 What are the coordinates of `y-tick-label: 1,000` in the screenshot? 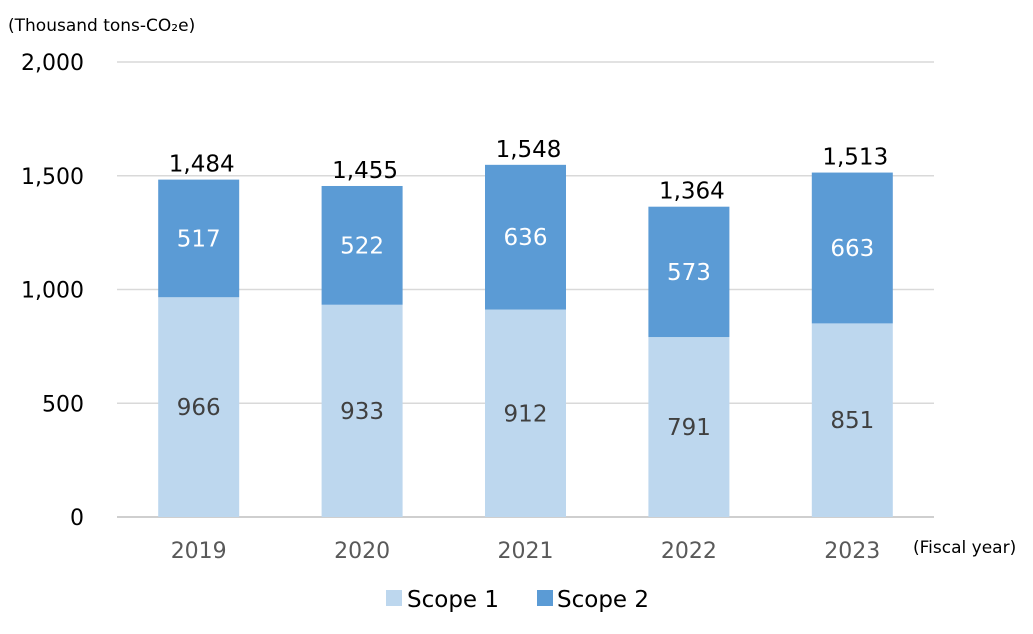 It's located at (52, 291).